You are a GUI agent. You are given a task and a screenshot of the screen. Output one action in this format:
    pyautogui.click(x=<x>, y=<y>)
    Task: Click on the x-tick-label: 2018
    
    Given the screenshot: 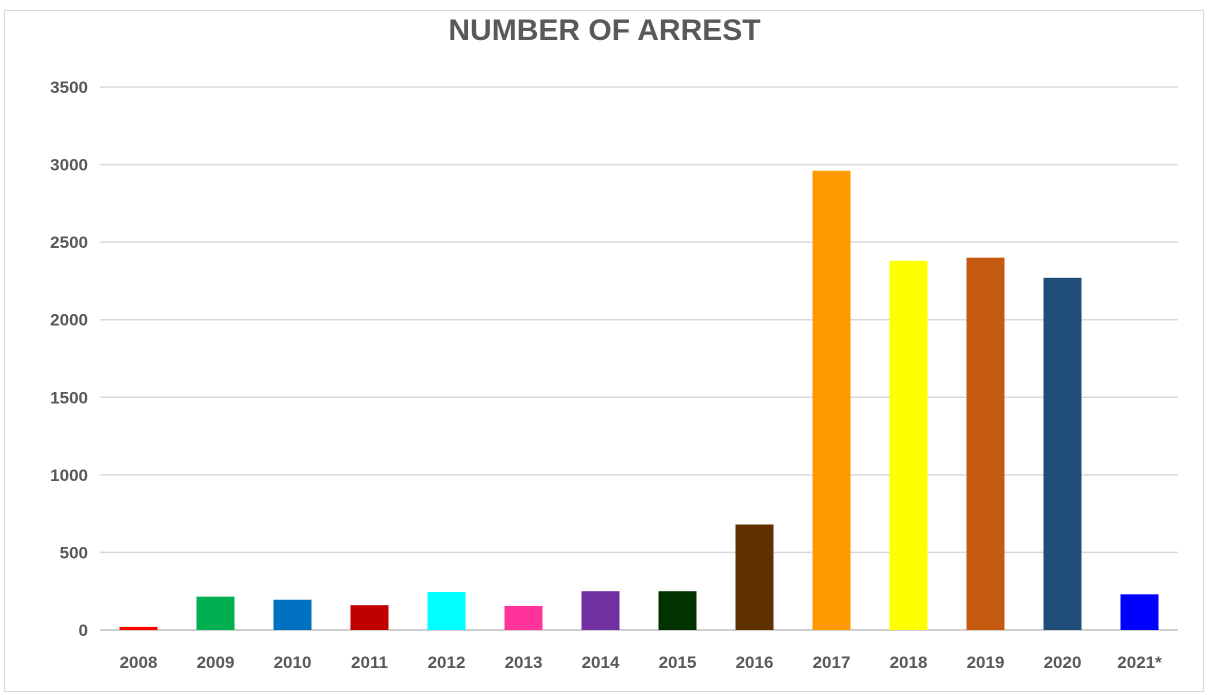 What is the action you would take?
    pyautogui.click(x=909, y=662)
    